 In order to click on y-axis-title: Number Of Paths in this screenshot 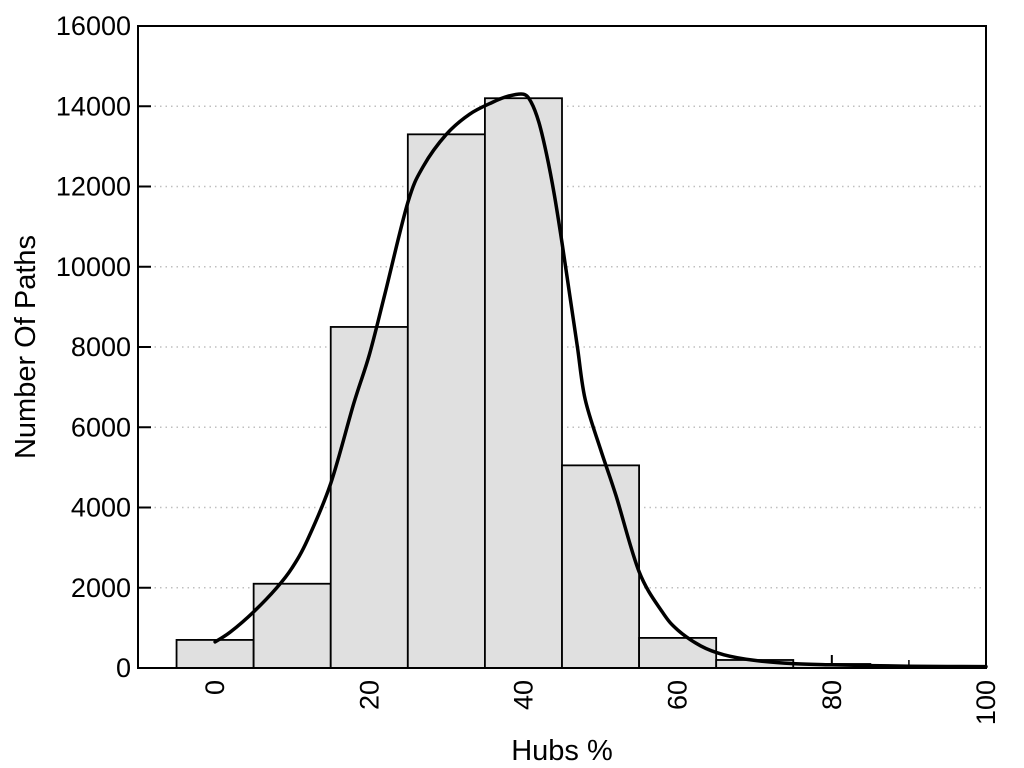, I will do `click(26, 347)`.